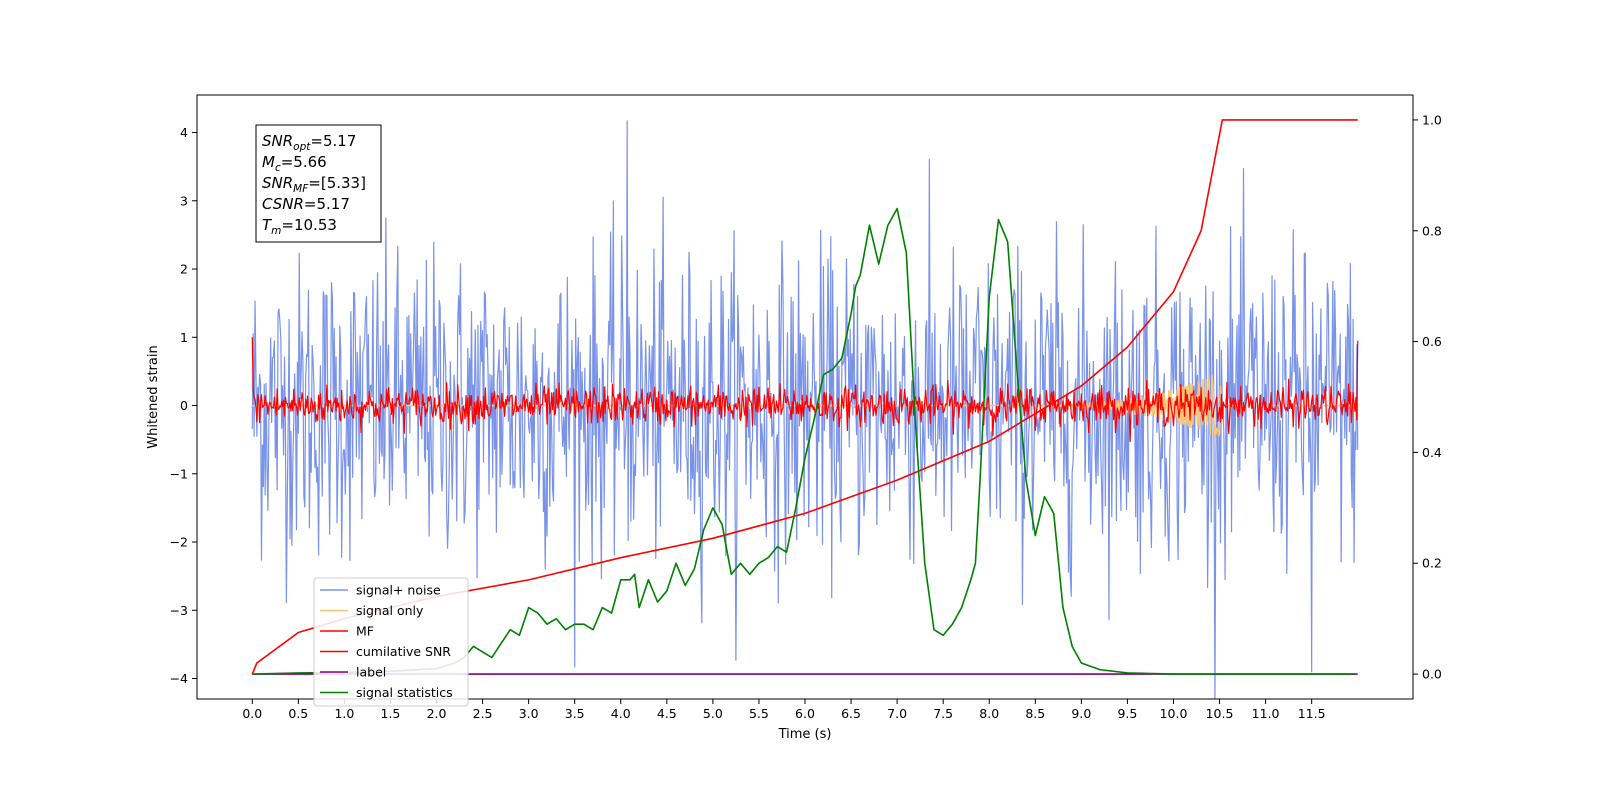  What do you see at coordinates (391, 713) in the screenshot?
I see `x-tick-label: 1.5` at bounding box center [391, 713].